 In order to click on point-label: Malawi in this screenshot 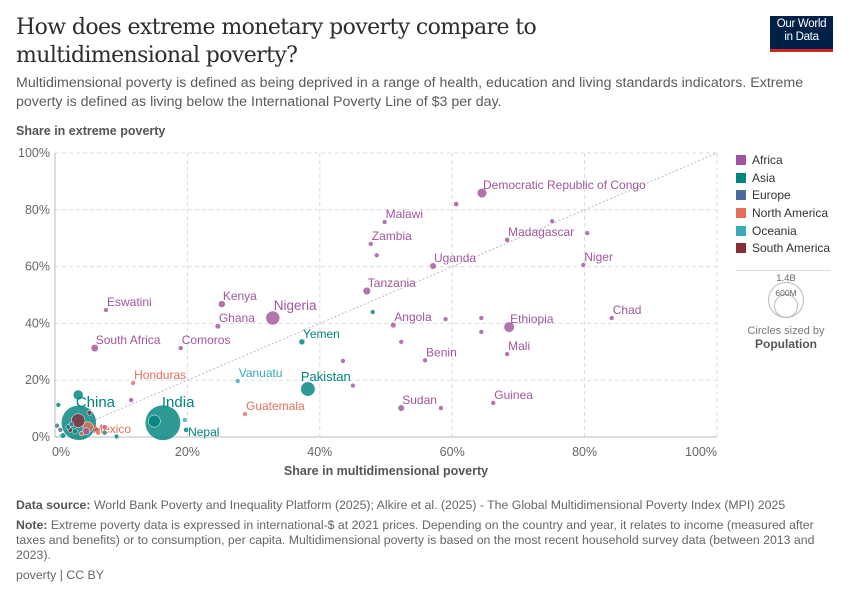, I will do `click(404, 214)`.